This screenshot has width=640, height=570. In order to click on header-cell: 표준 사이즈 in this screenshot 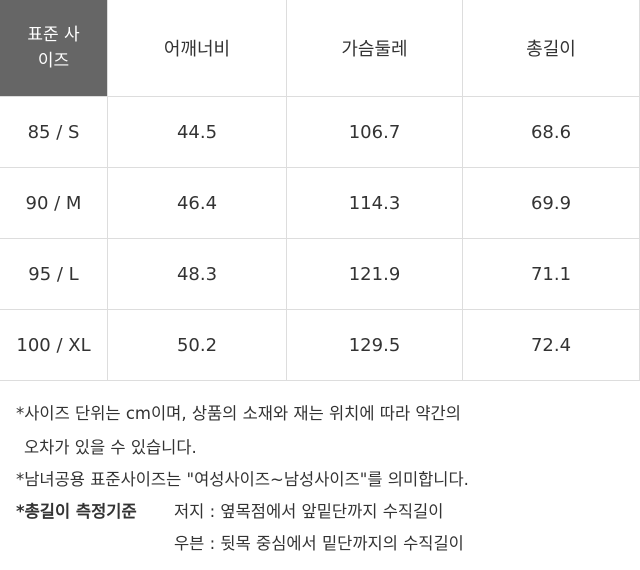, I will do `click(54, 48)`.